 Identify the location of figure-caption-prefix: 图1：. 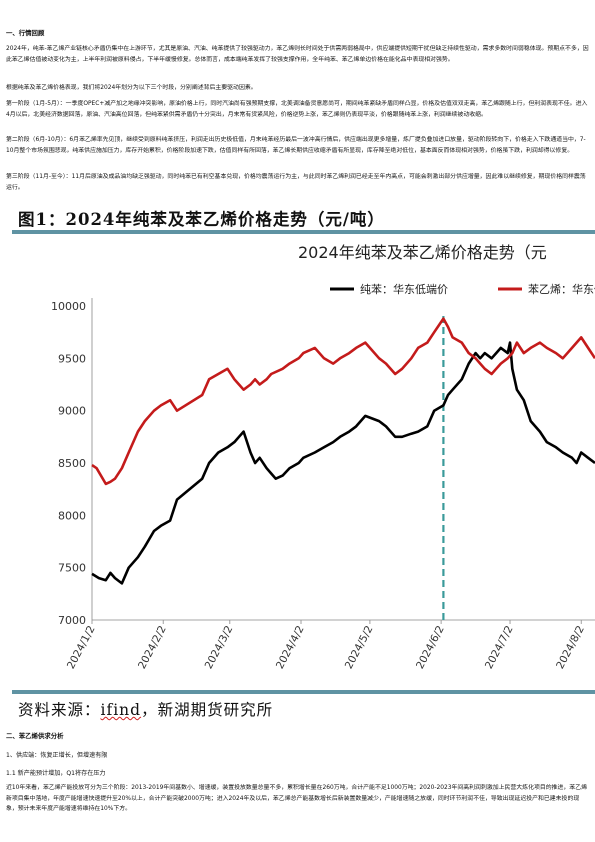
(42, 219).